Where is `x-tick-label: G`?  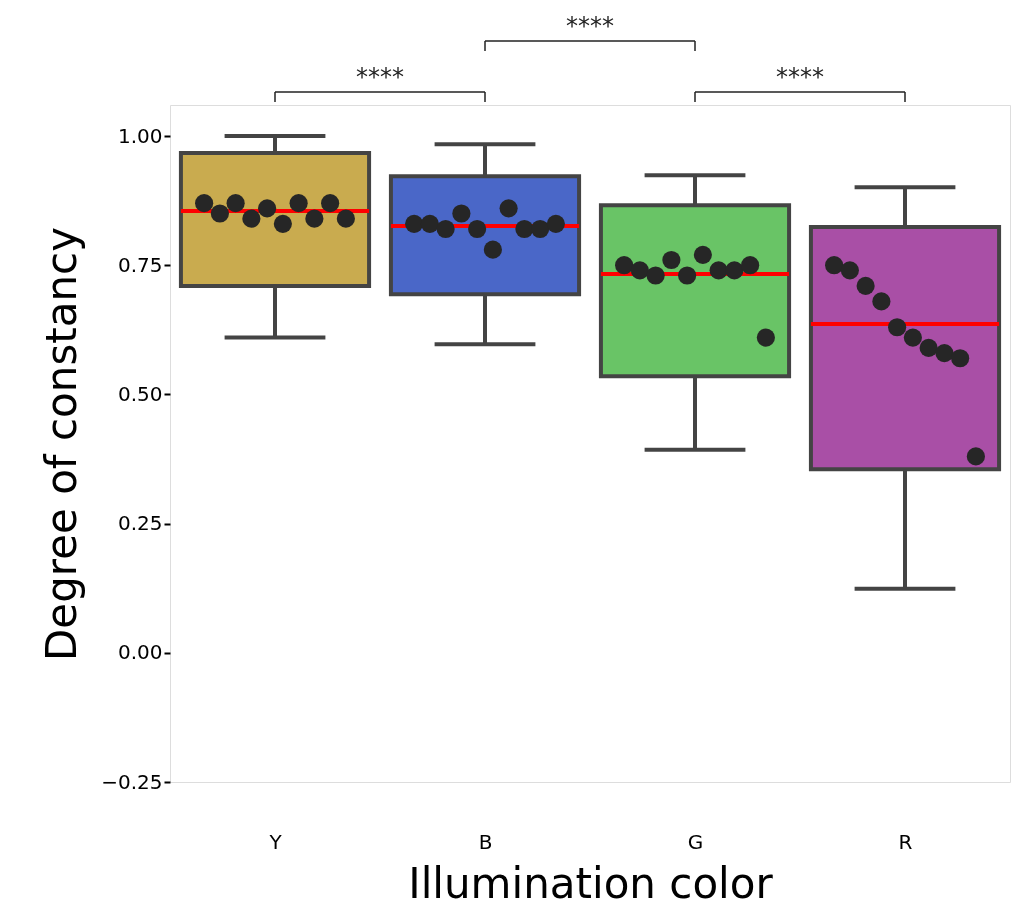
x-tick-label: G is located at coordinates (695, 841).